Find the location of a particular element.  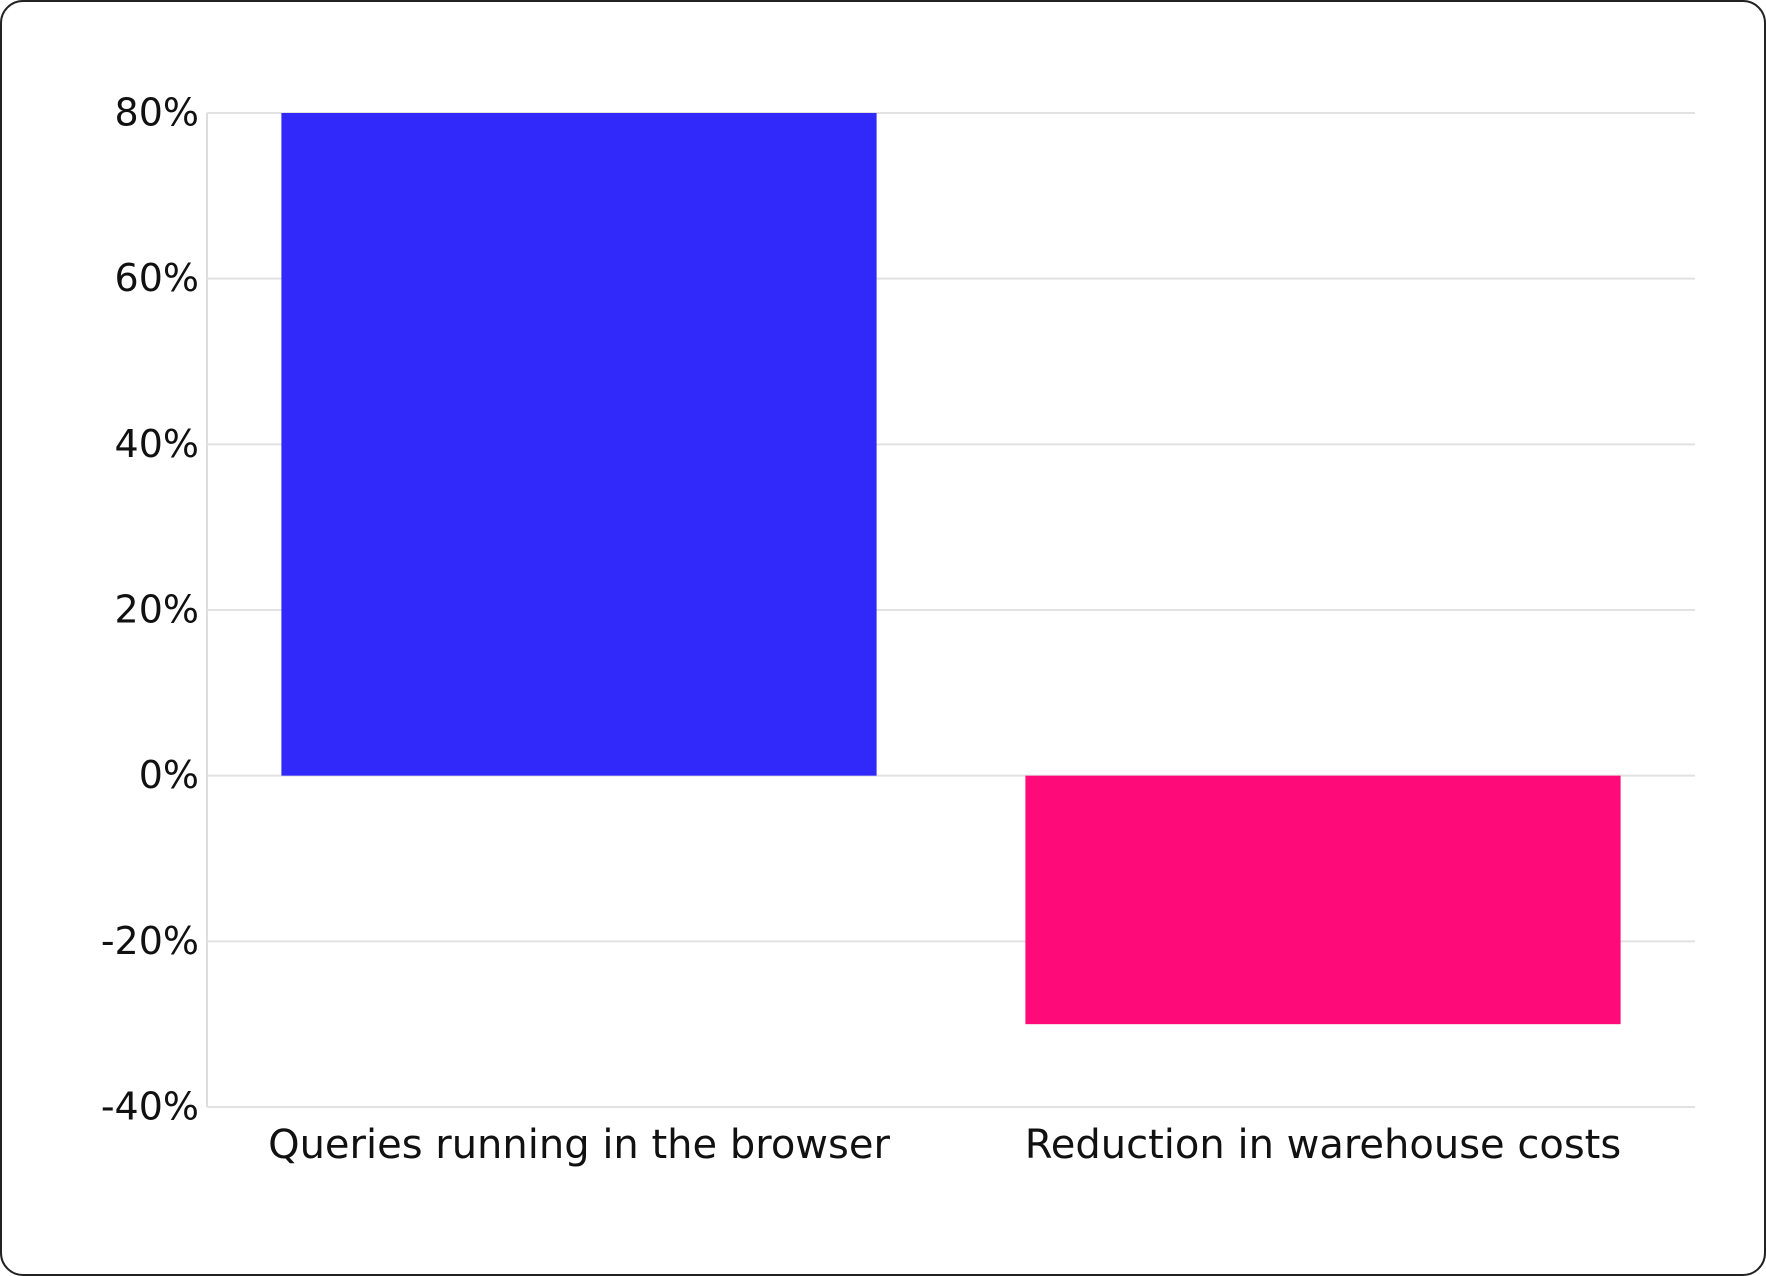

y-tick-label: 20% is located at coordinates (157, 610).